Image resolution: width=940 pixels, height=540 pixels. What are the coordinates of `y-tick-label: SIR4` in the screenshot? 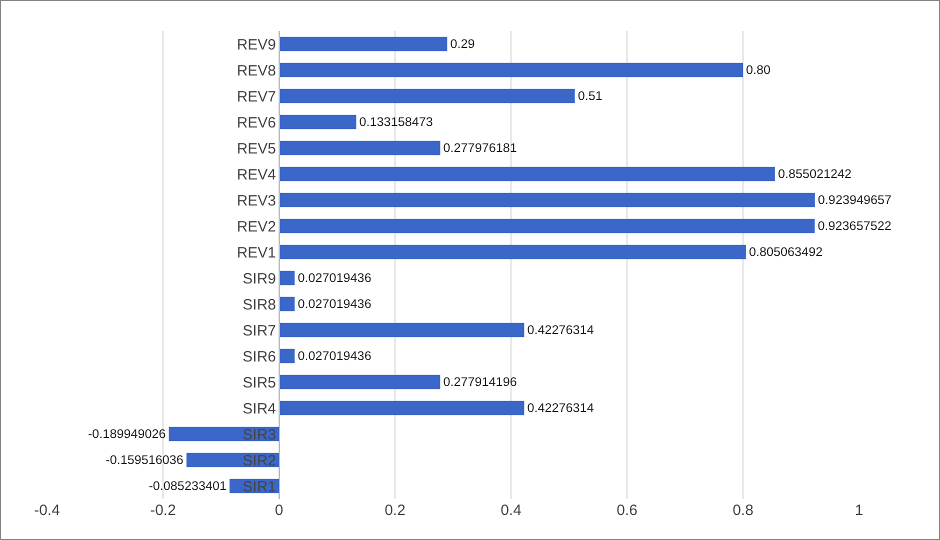 It's located at (259, 409).